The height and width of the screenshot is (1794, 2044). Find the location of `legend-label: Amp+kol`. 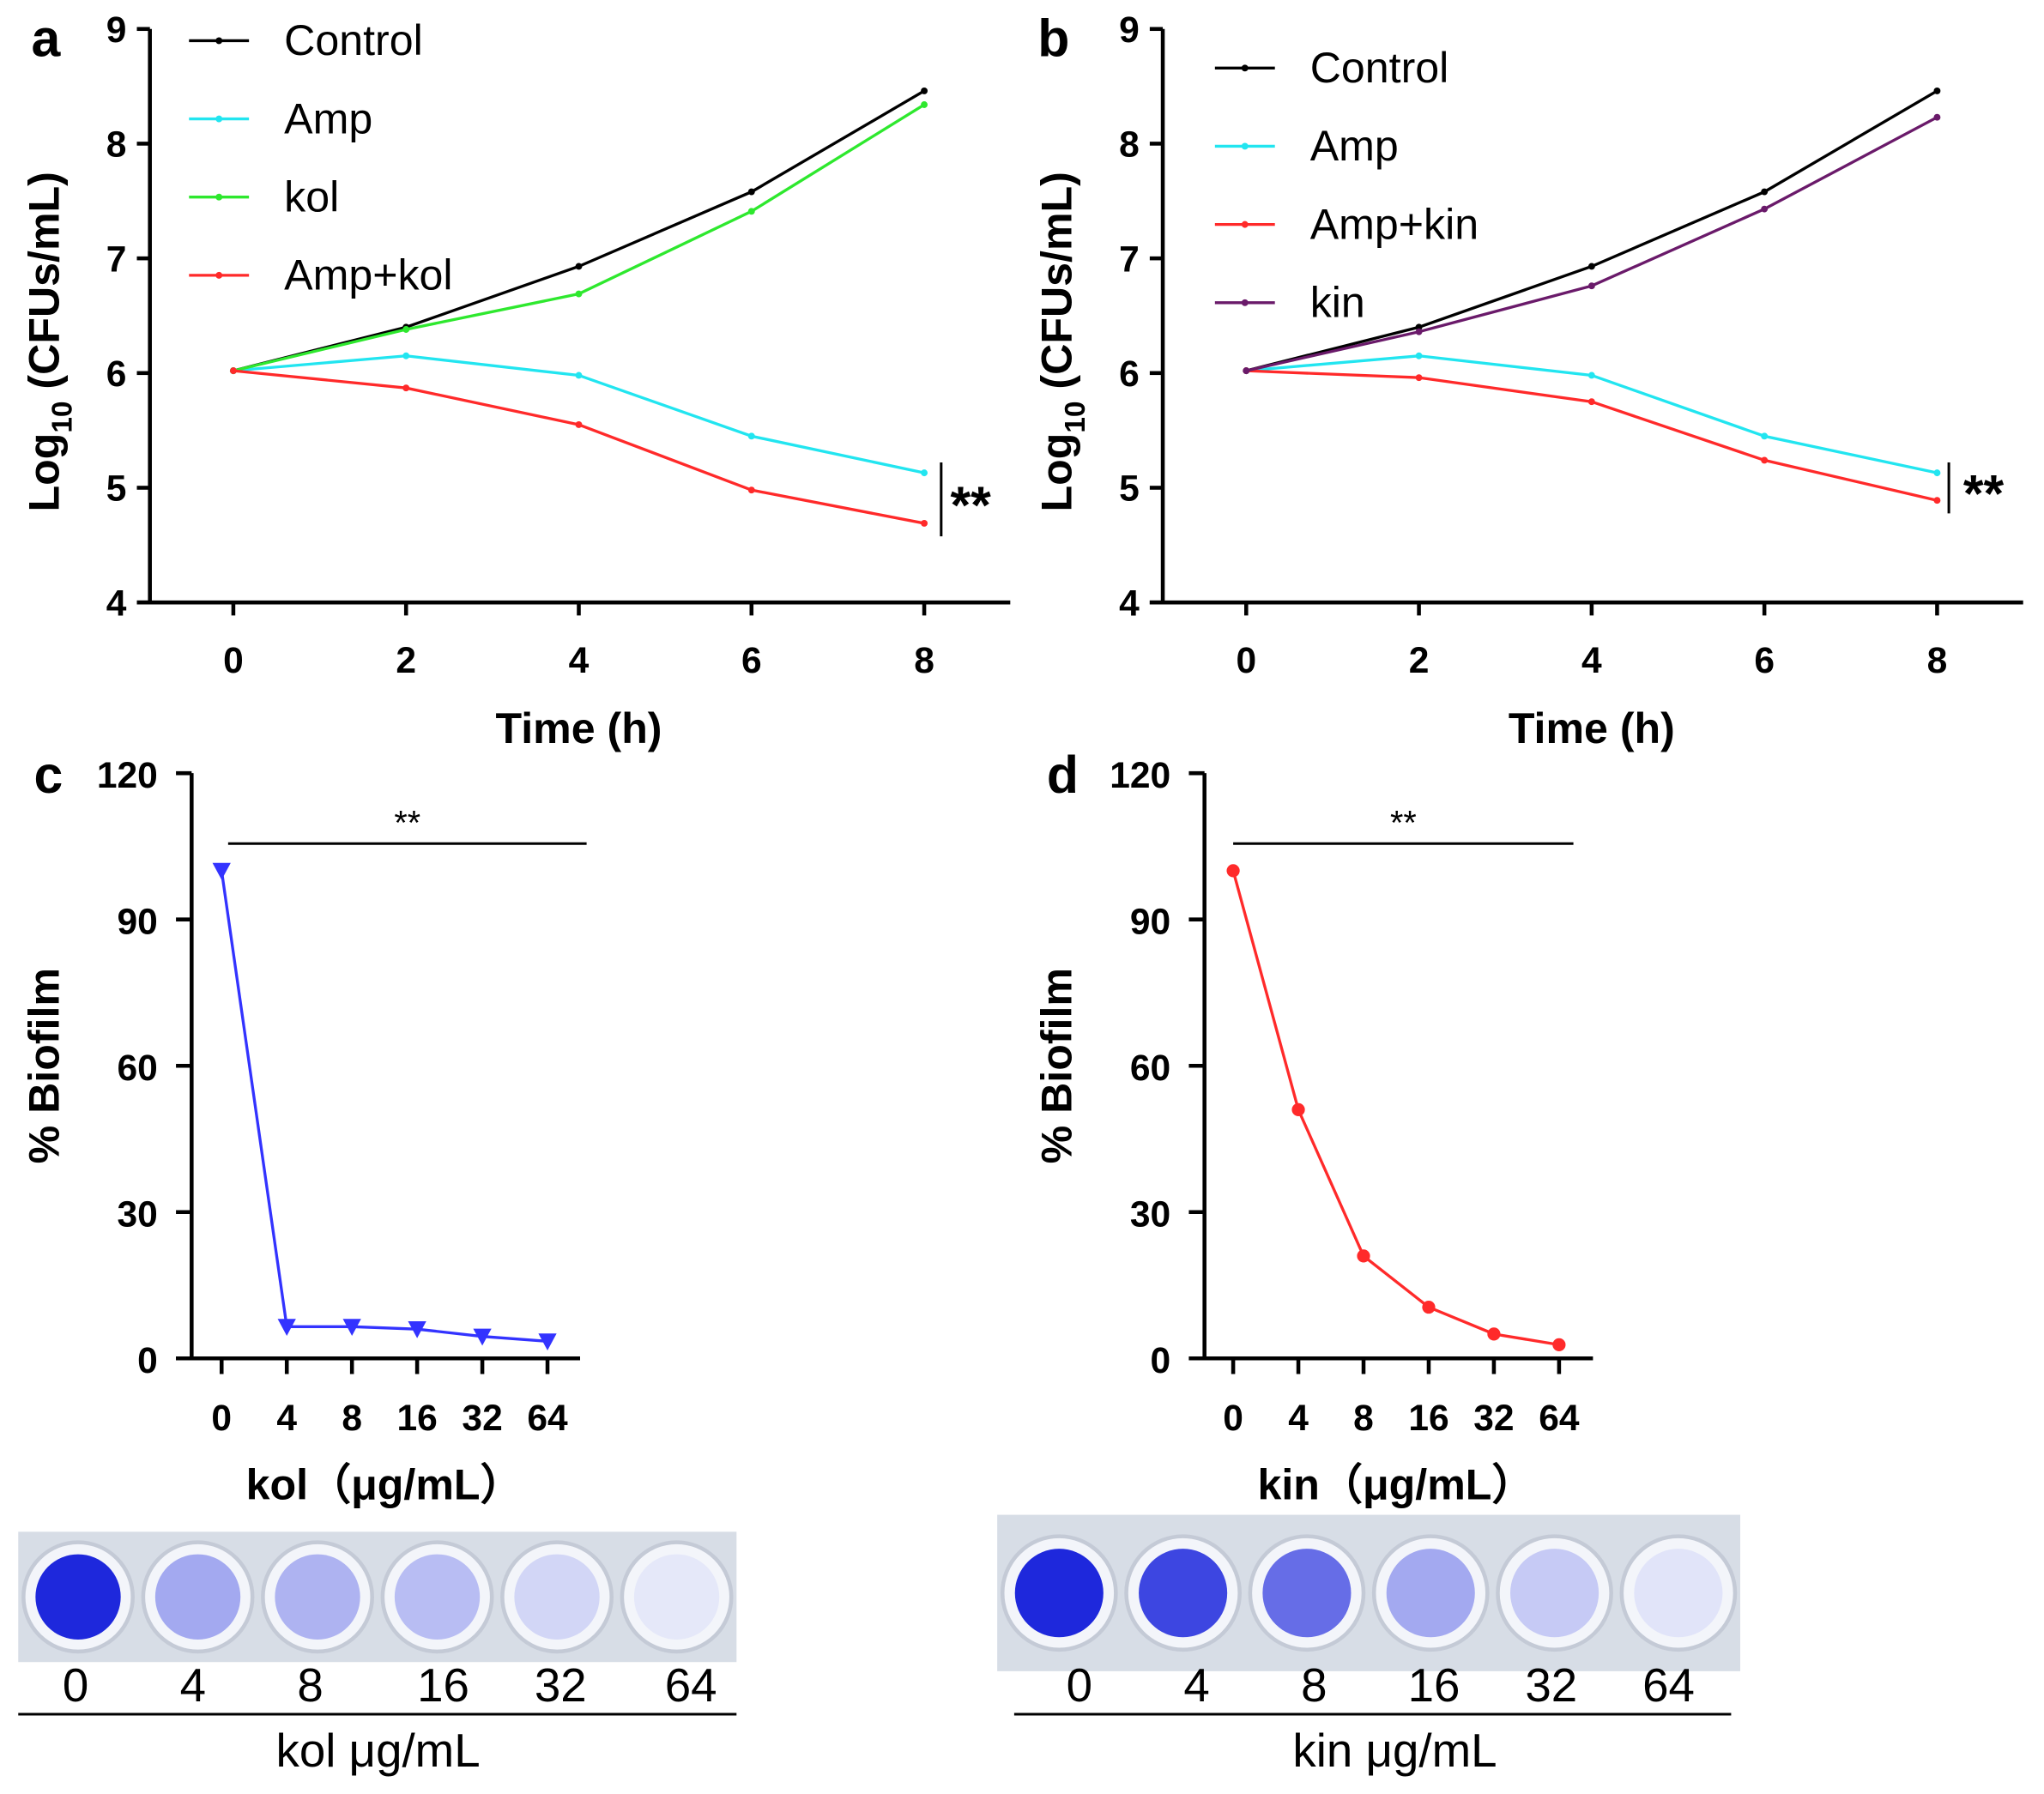

legend-label: Amp+kol is located at coordinates (368, 275).